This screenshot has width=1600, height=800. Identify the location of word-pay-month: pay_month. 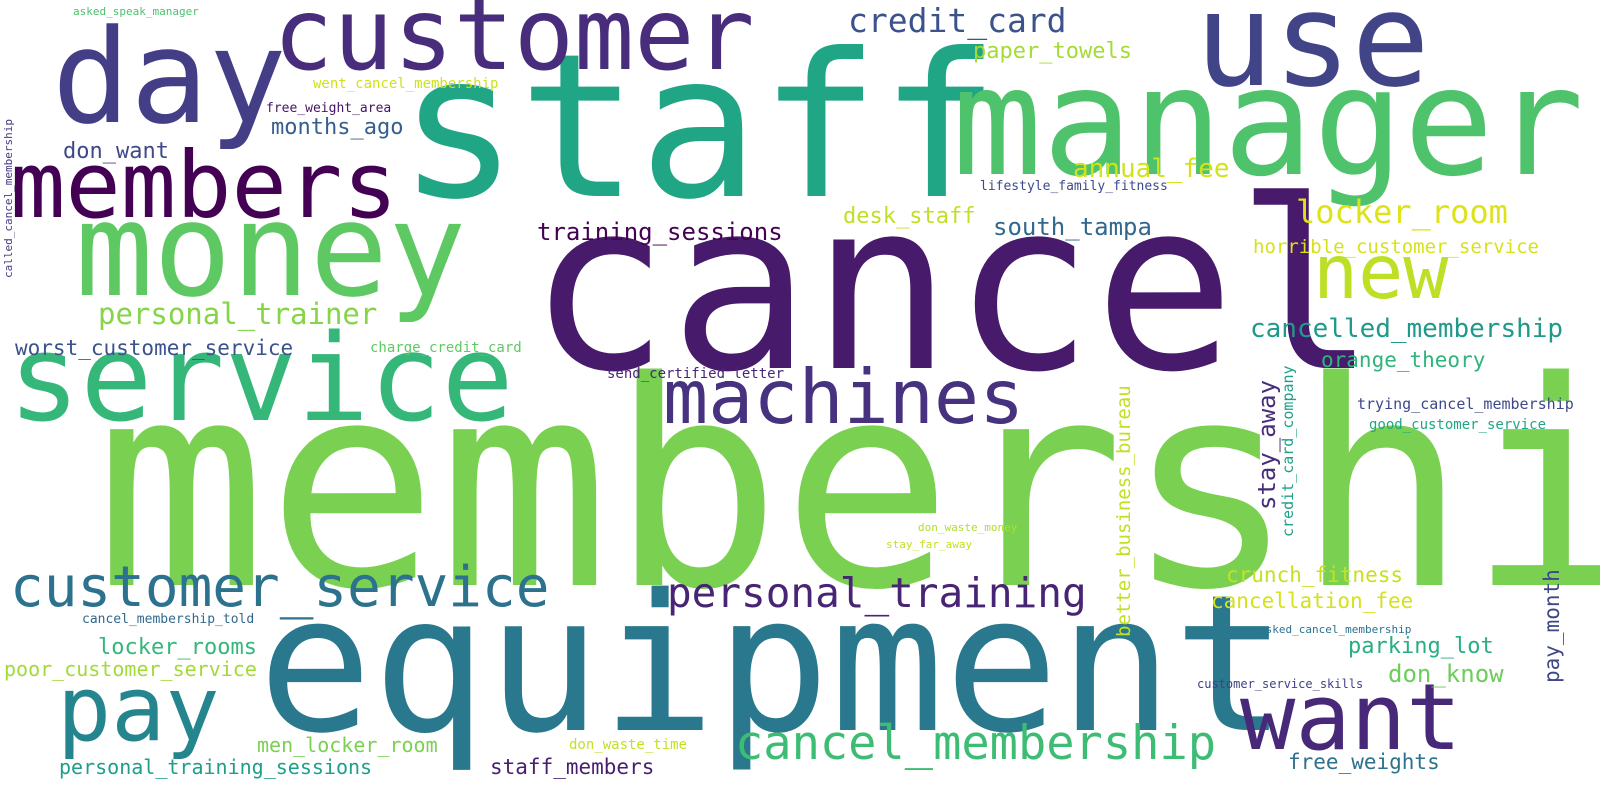
(1552, 626).